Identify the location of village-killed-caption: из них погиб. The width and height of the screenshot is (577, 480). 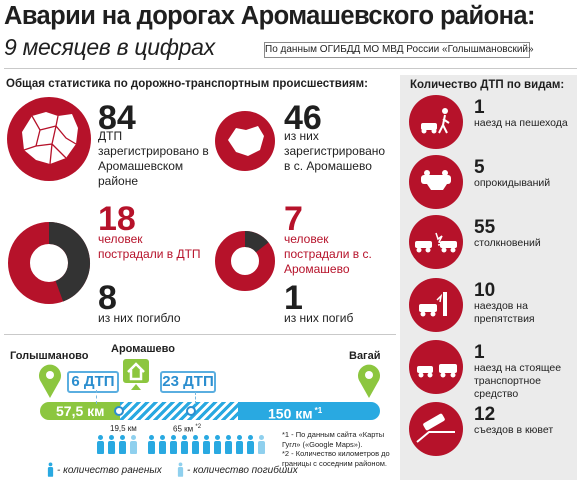
(319, 318).